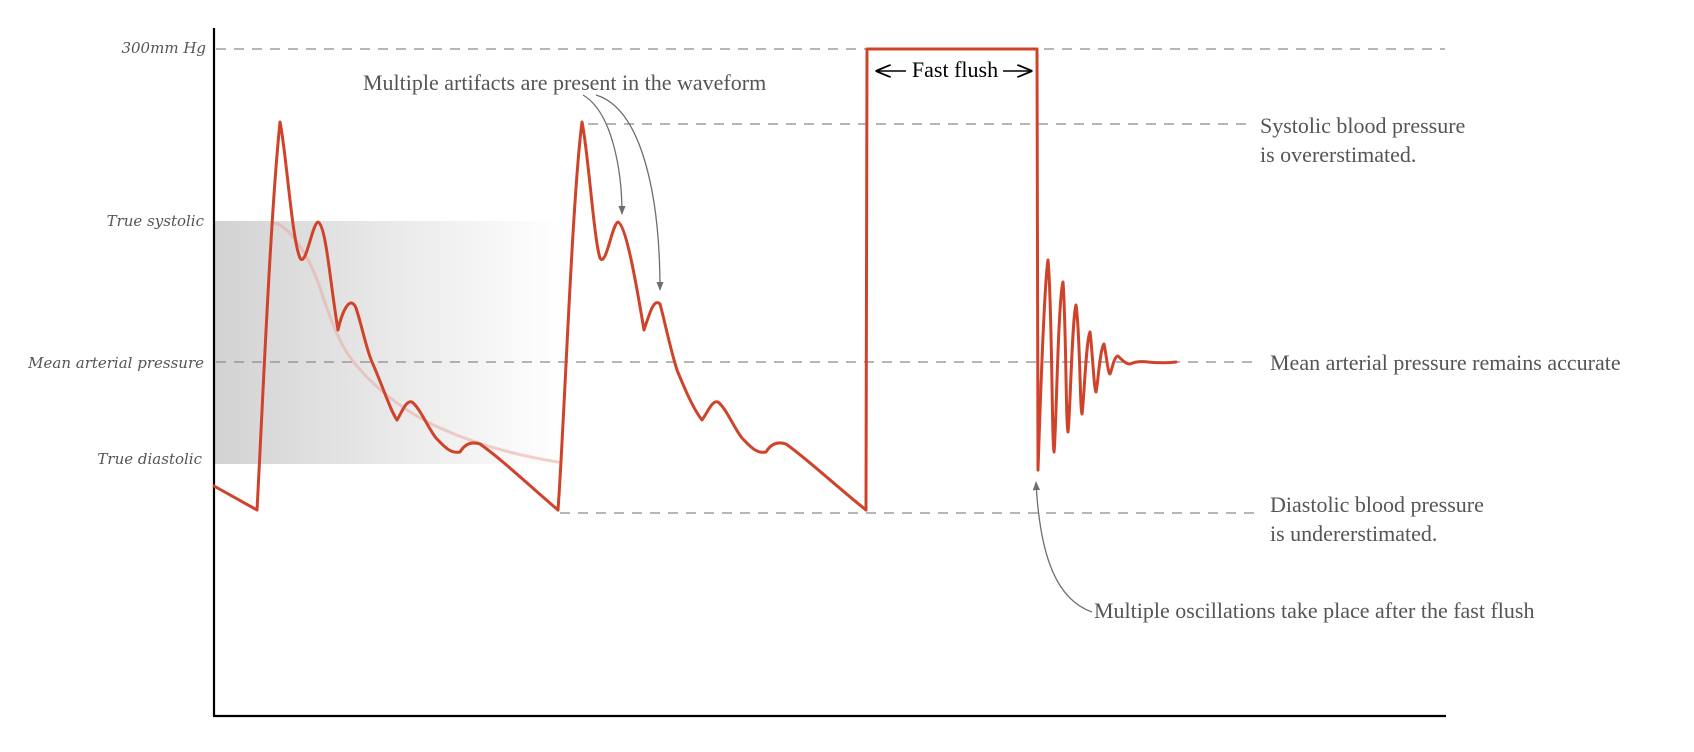 The height and width of the screenshot is (752, 1694). What do you see at coordinates (1353, 533) in the screenshot?
I see `diastolic-underestimate-note-line-2: is undererstimated.` at bounding box center [1353, 533].